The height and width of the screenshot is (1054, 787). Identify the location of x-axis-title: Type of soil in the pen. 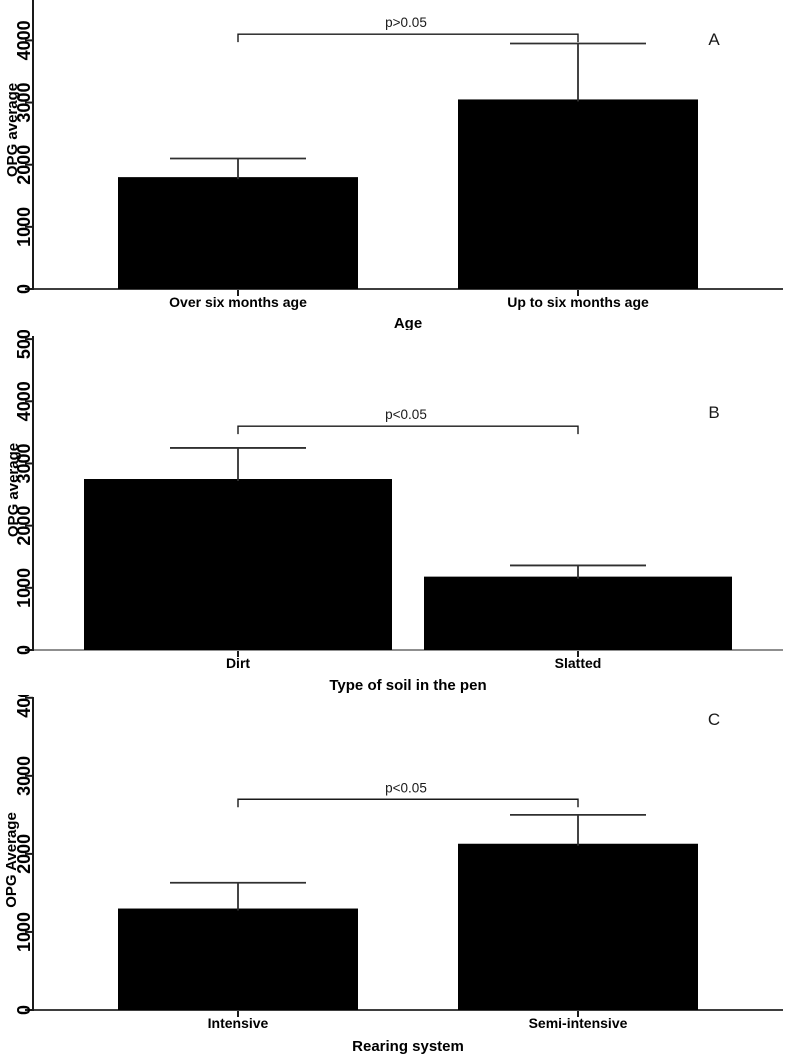
(407, 685).